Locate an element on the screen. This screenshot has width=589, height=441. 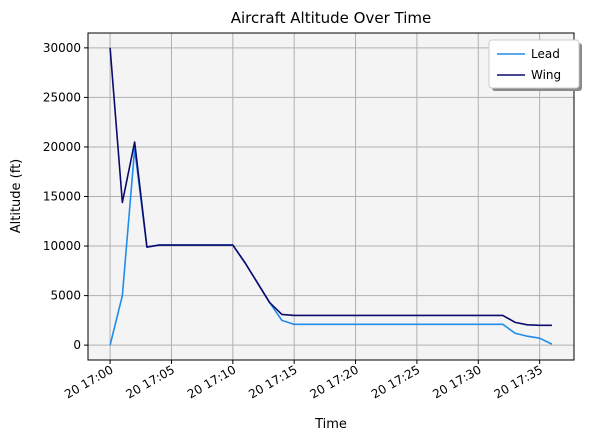
x-tick-label: 20 17:15 is located at coordinates (272, 381).